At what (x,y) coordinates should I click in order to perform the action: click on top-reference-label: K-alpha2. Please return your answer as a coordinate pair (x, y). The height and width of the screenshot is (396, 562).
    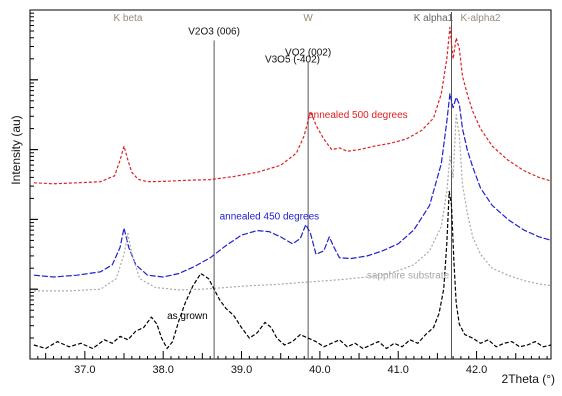
    Looking at the image, I should click on (480, 18).